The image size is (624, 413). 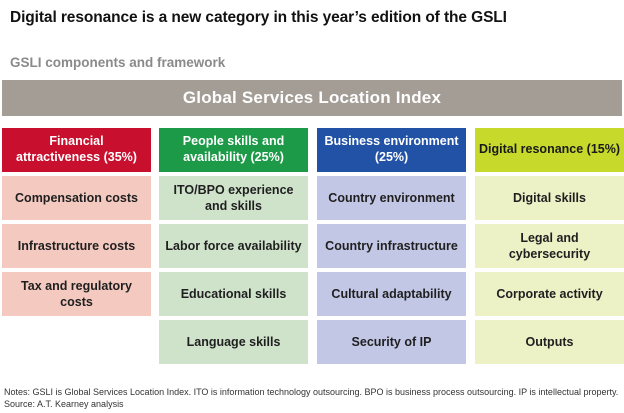 What do you see at coordinates (391, 342) in the screenshot?
I see `component-cell: Security of IP` at bounding box center [391, 342].